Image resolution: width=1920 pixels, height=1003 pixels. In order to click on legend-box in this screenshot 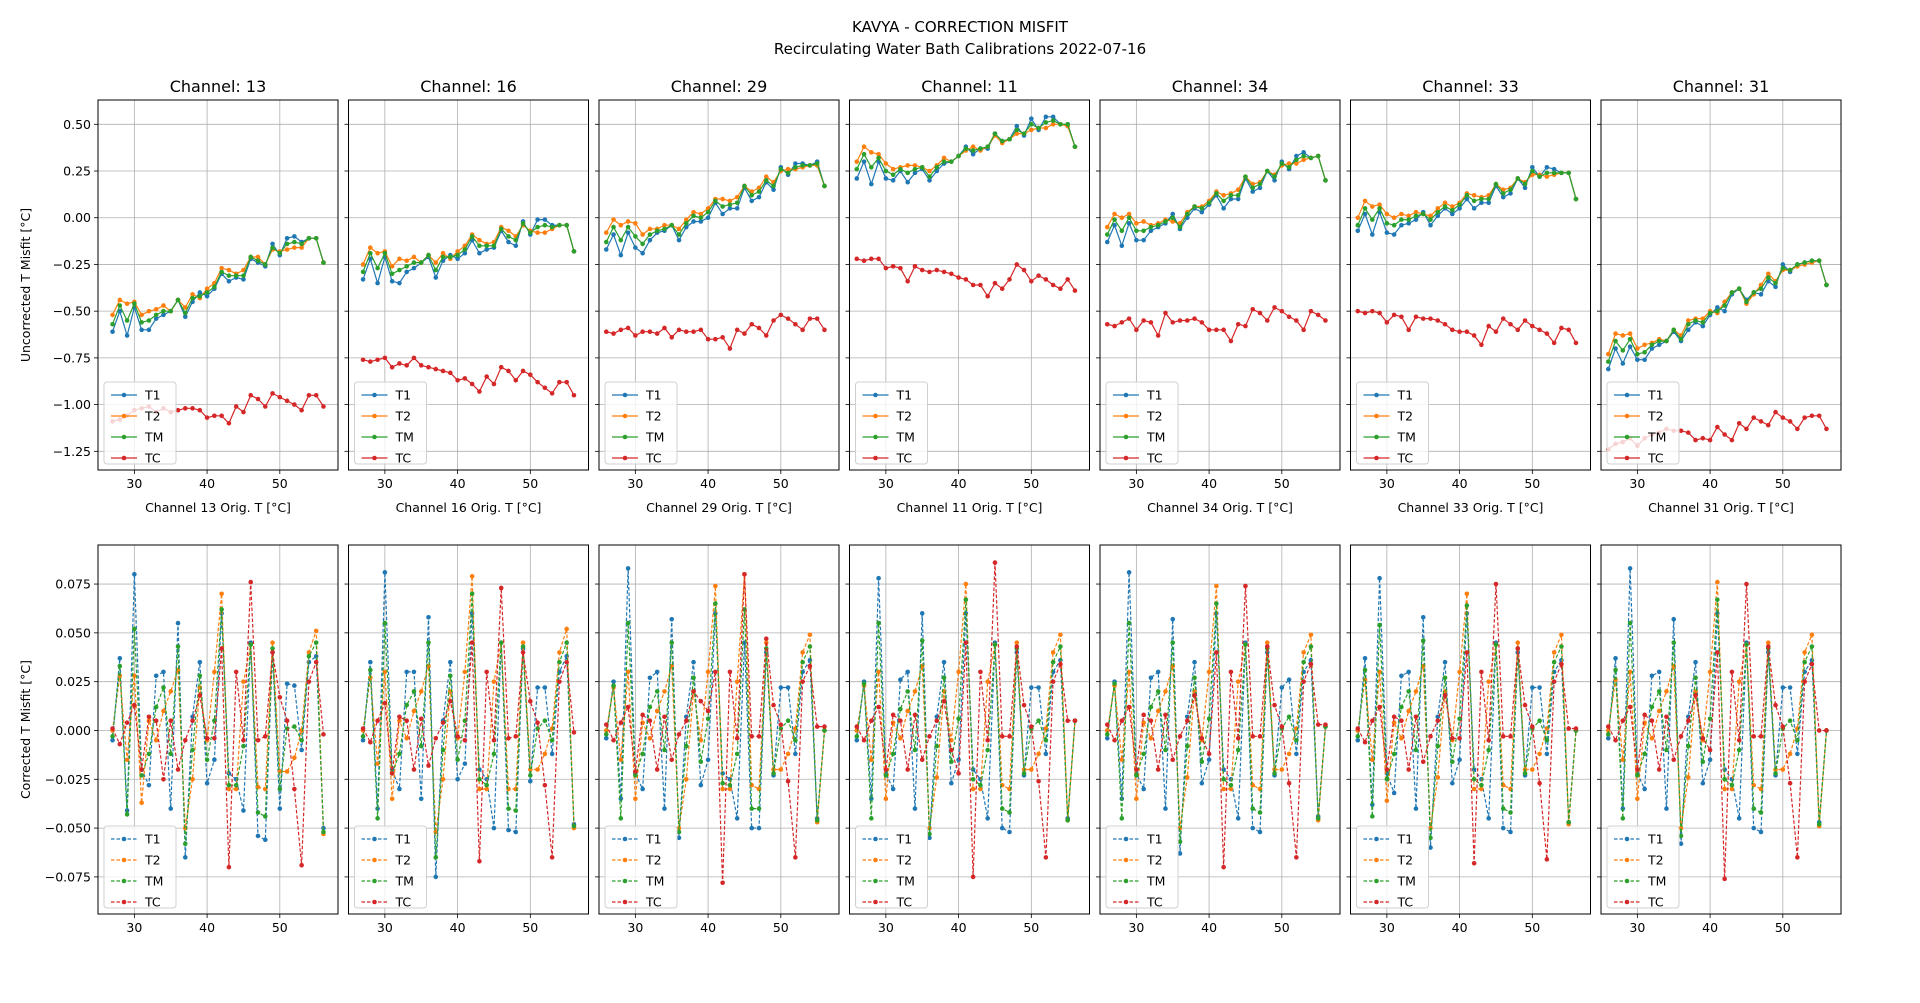, I will do `click(1643, 423)`.